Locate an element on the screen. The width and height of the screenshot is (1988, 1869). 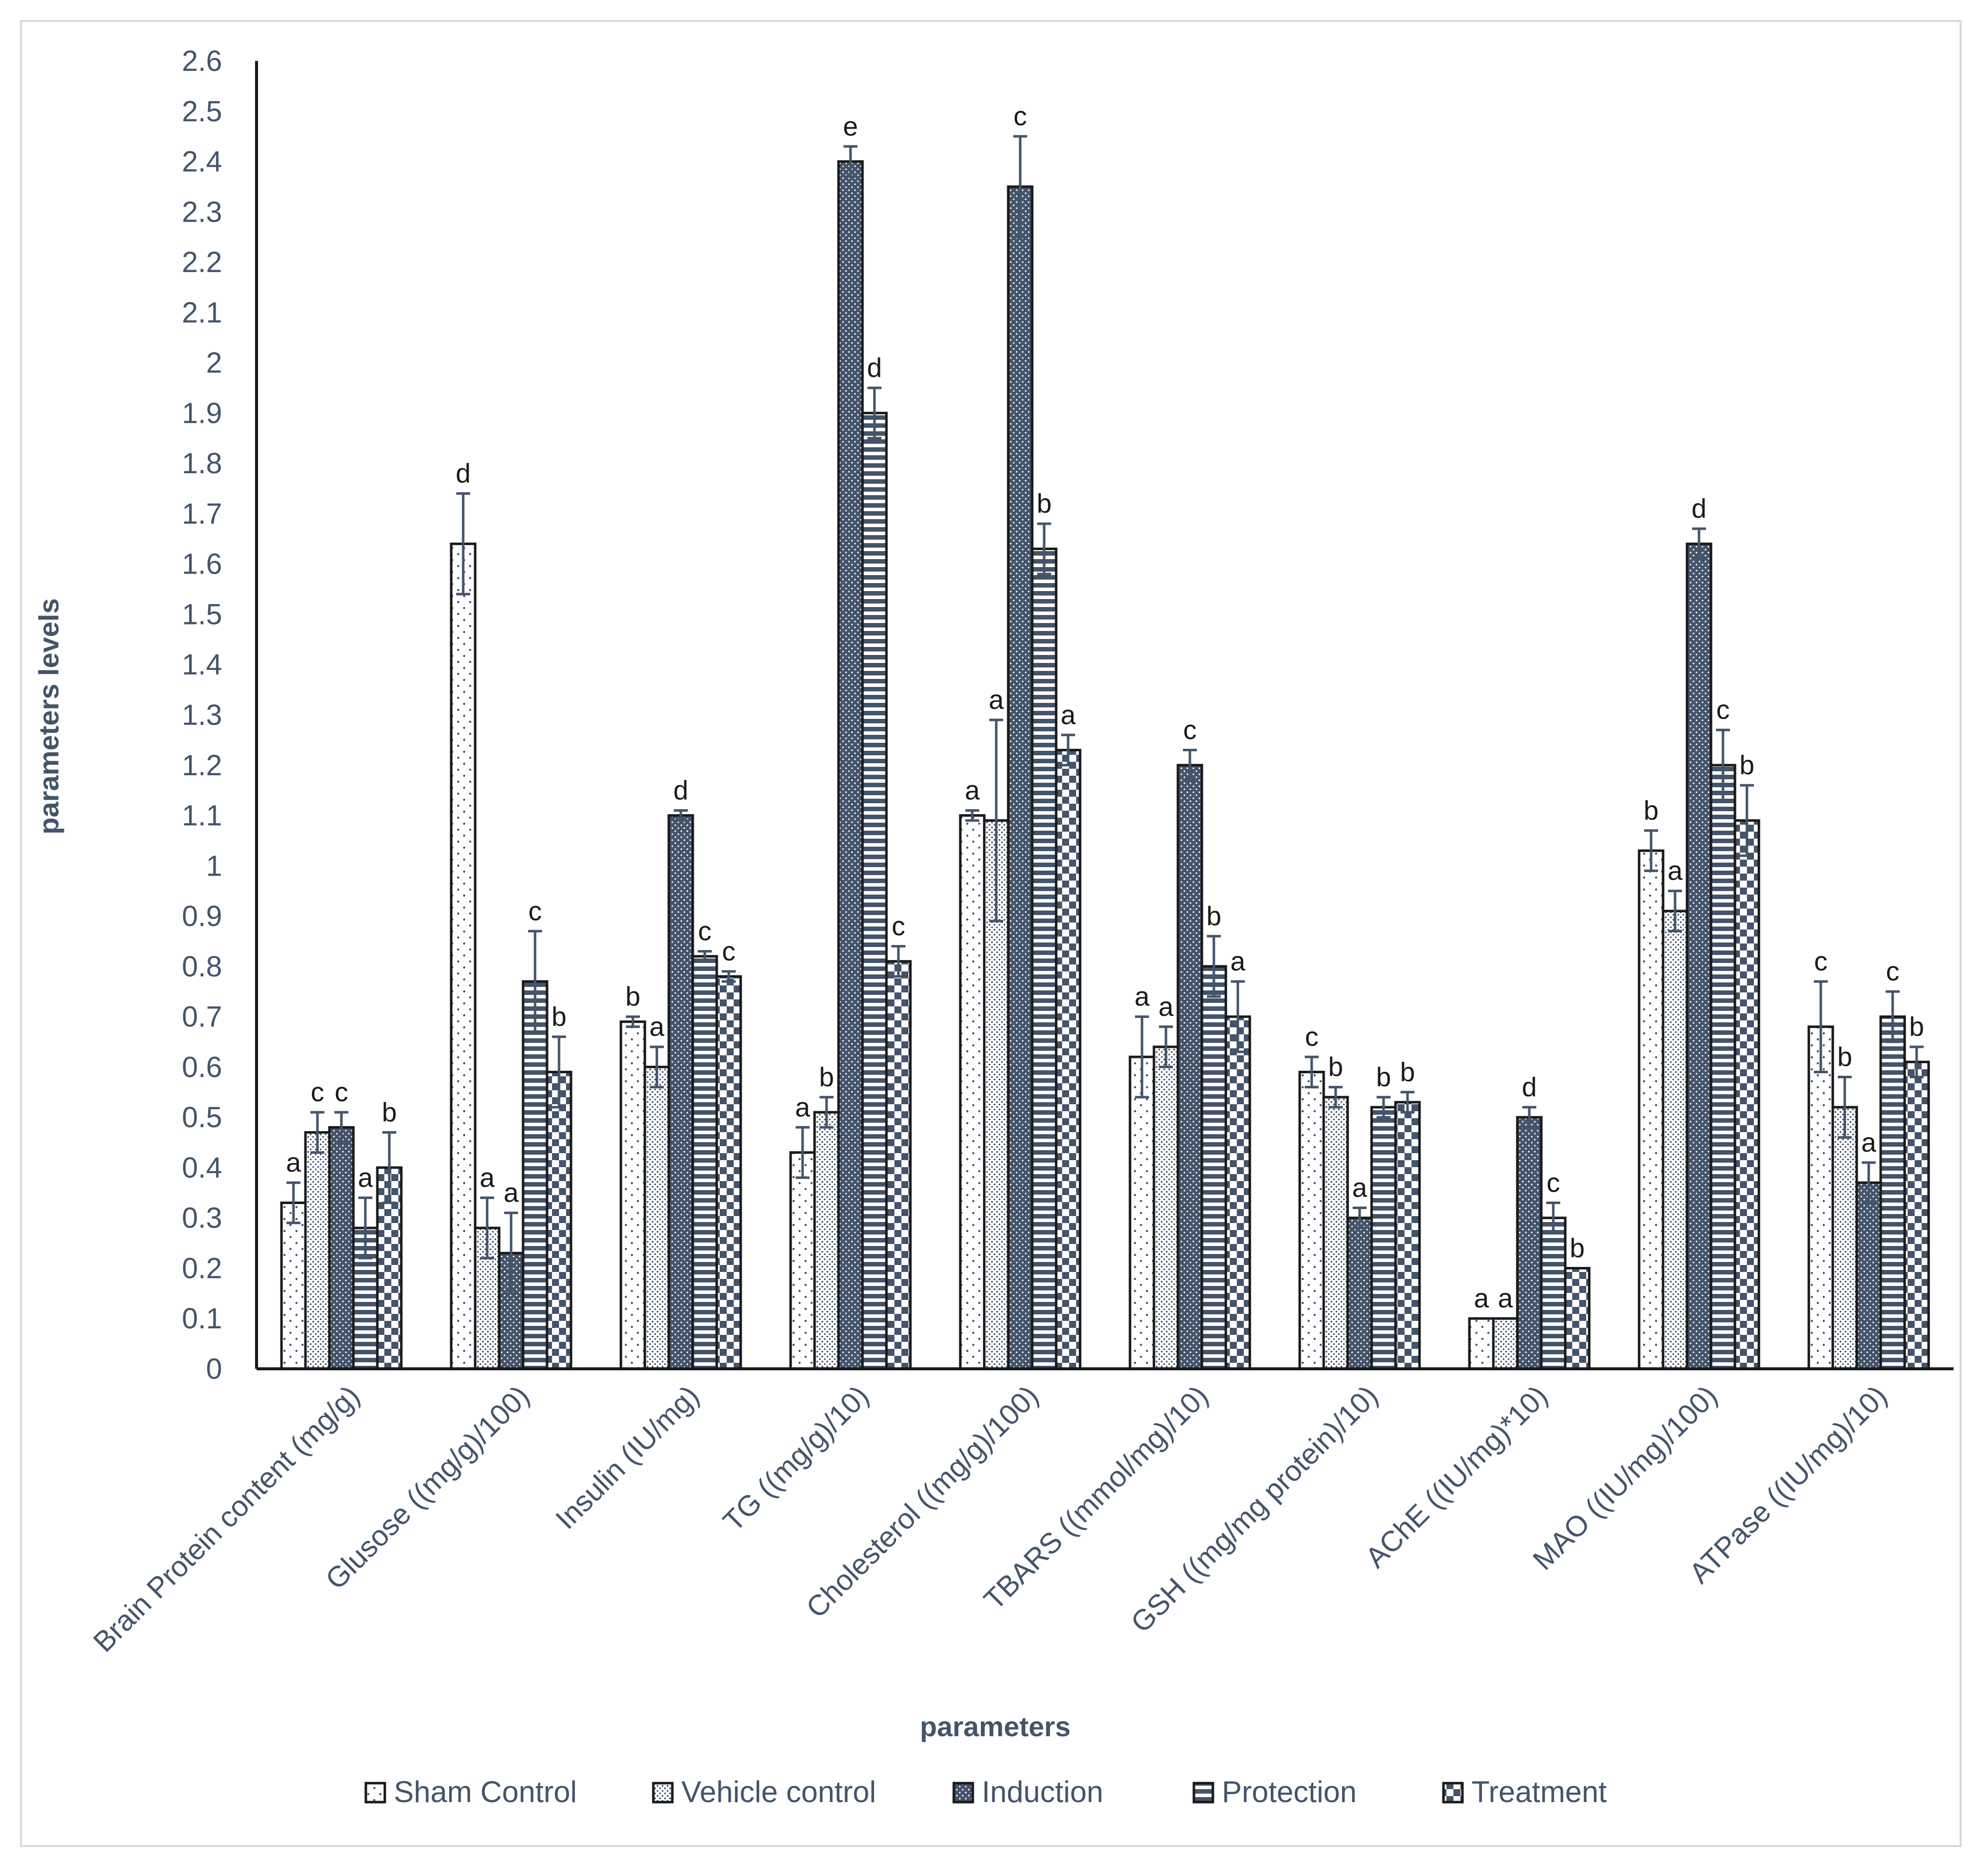
y-tick-label: 0.7 is located at coordinates (202, 1017).